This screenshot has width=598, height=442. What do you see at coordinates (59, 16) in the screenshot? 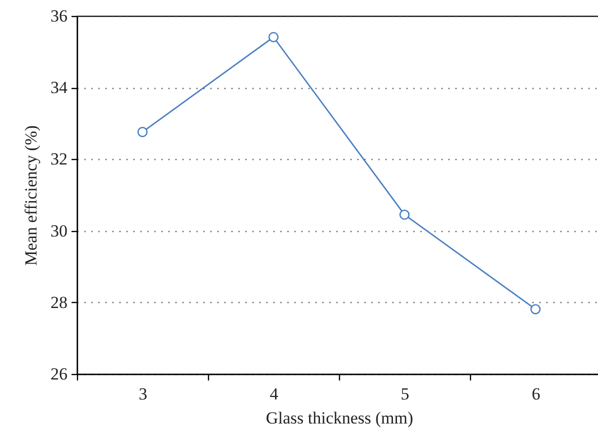
I see `y-tick-label: 36` at bounding box center [59, 16].